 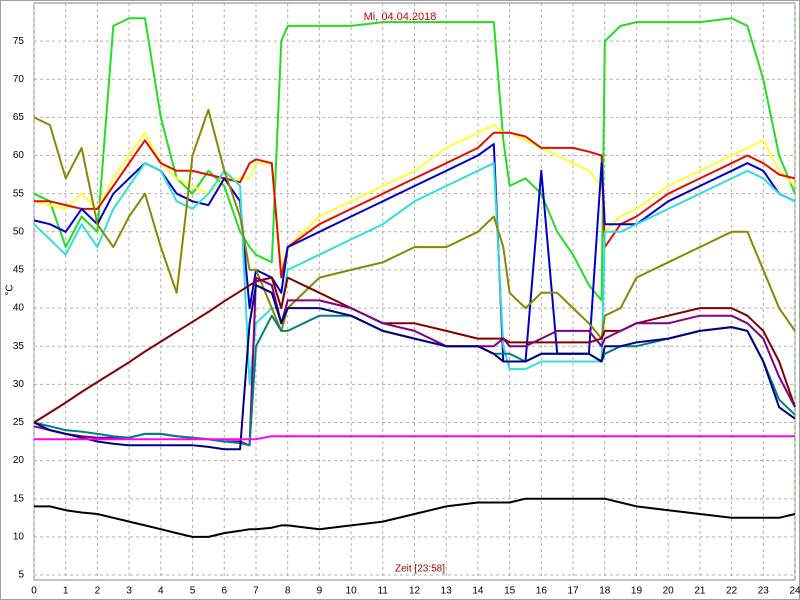 What do you see at coordinates (669, 591) in the screenshot?
I see `x-tick-label: 20` at bounding box center [669, 591].